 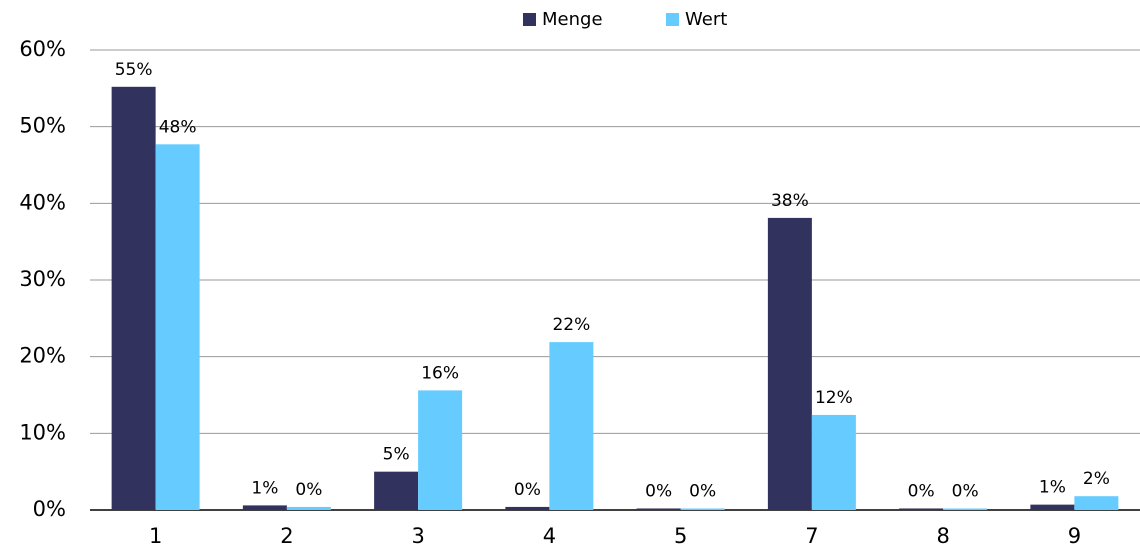 What do you see at coordinates (286, 536) in the screenshot?
I see `x-tick-label: 2` at bounding box center [286, 536].